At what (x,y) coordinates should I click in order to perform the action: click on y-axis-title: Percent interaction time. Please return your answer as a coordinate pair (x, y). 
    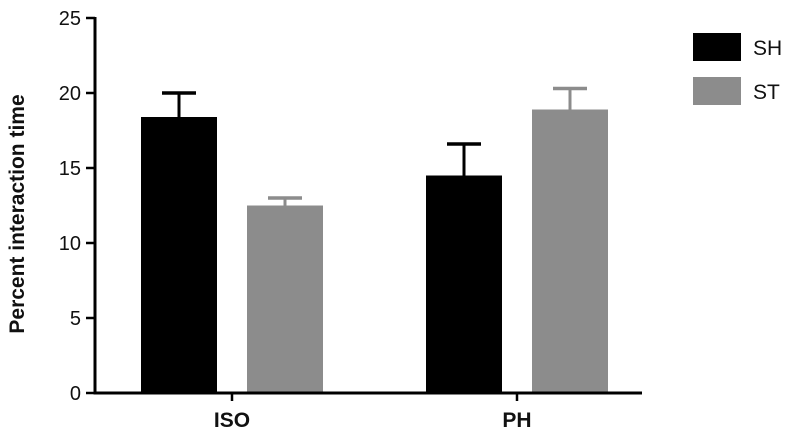
    Looking at the image, I should click on (17, 213).